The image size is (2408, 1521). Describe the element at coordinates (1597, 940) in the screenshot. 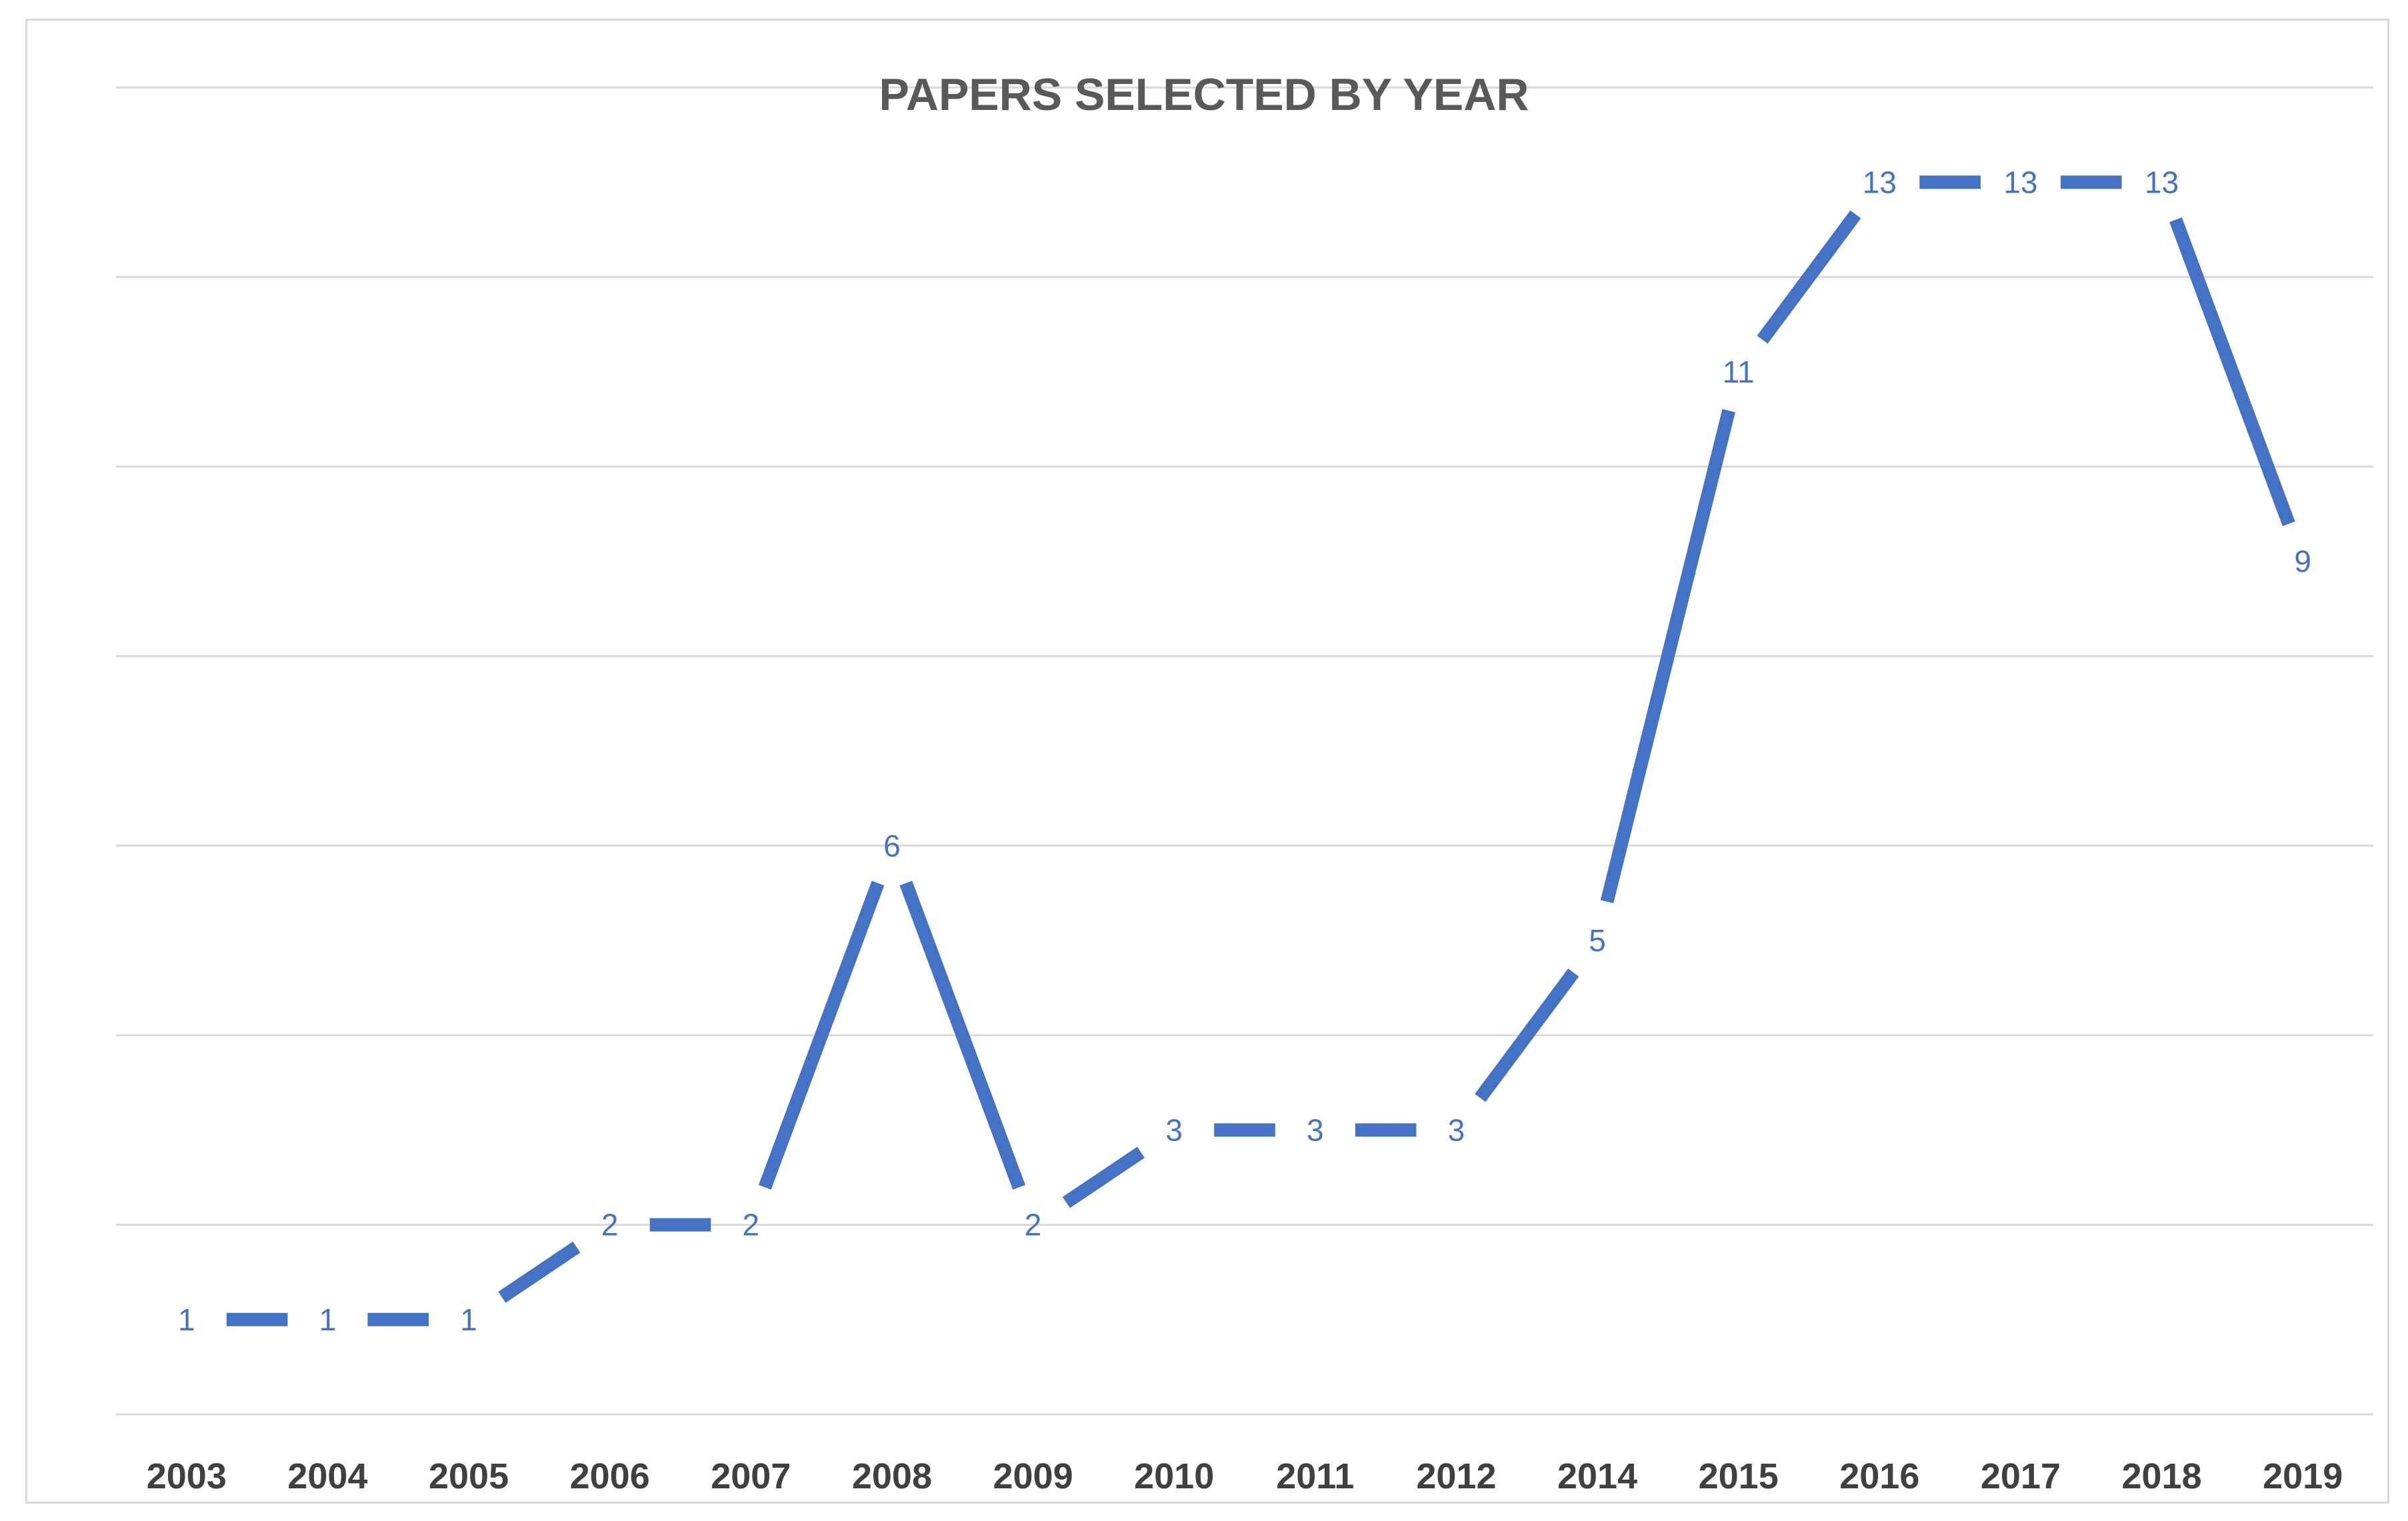

I see `data-label: 5` at that location.